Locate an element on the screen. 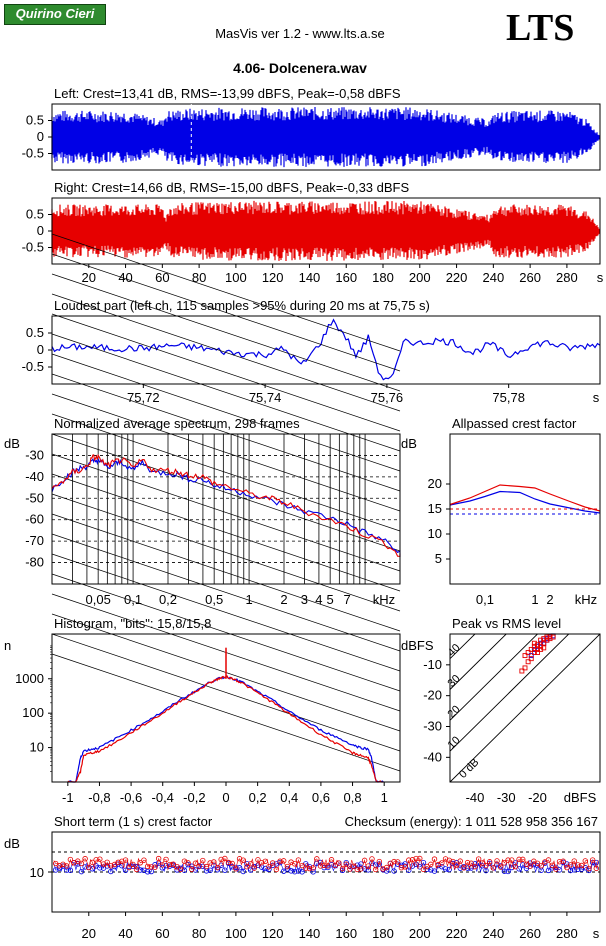  y-tick-label: -30 is located at coordinates (34, 454).